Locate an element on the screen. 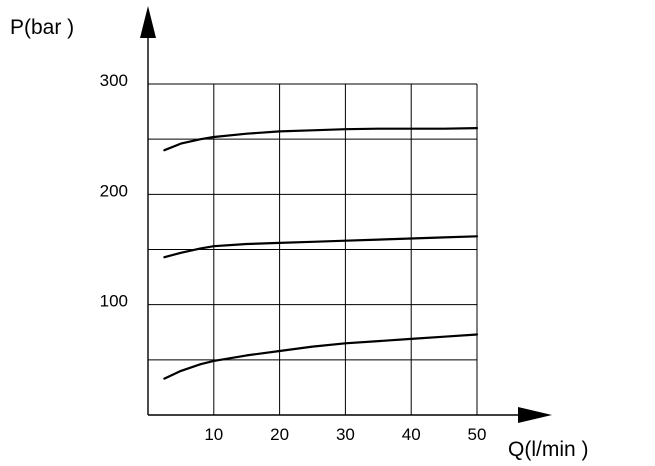 The height and width of the screenshot is (466, 655). x-tick-label: 50 is located at coordinates (477, 434).